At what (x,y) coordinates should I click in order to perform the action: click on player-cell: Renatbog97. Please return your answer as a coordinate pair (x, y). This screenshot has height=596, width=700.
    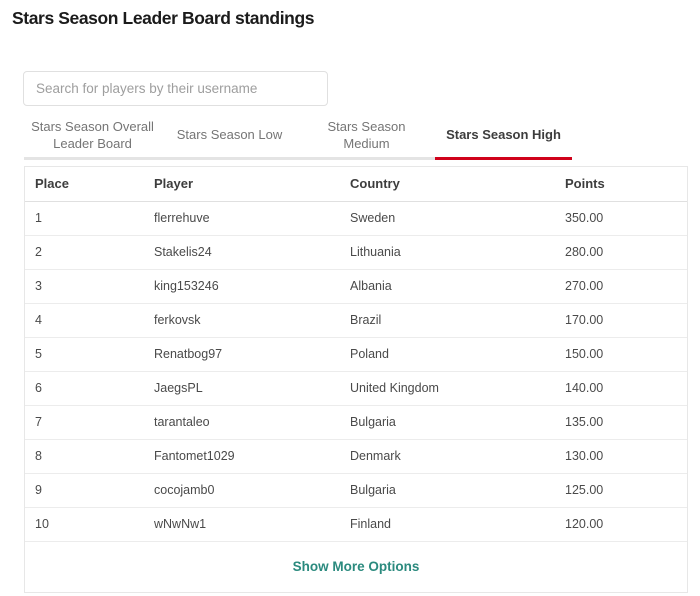
    Looking at the image, I should click on (242, 354).